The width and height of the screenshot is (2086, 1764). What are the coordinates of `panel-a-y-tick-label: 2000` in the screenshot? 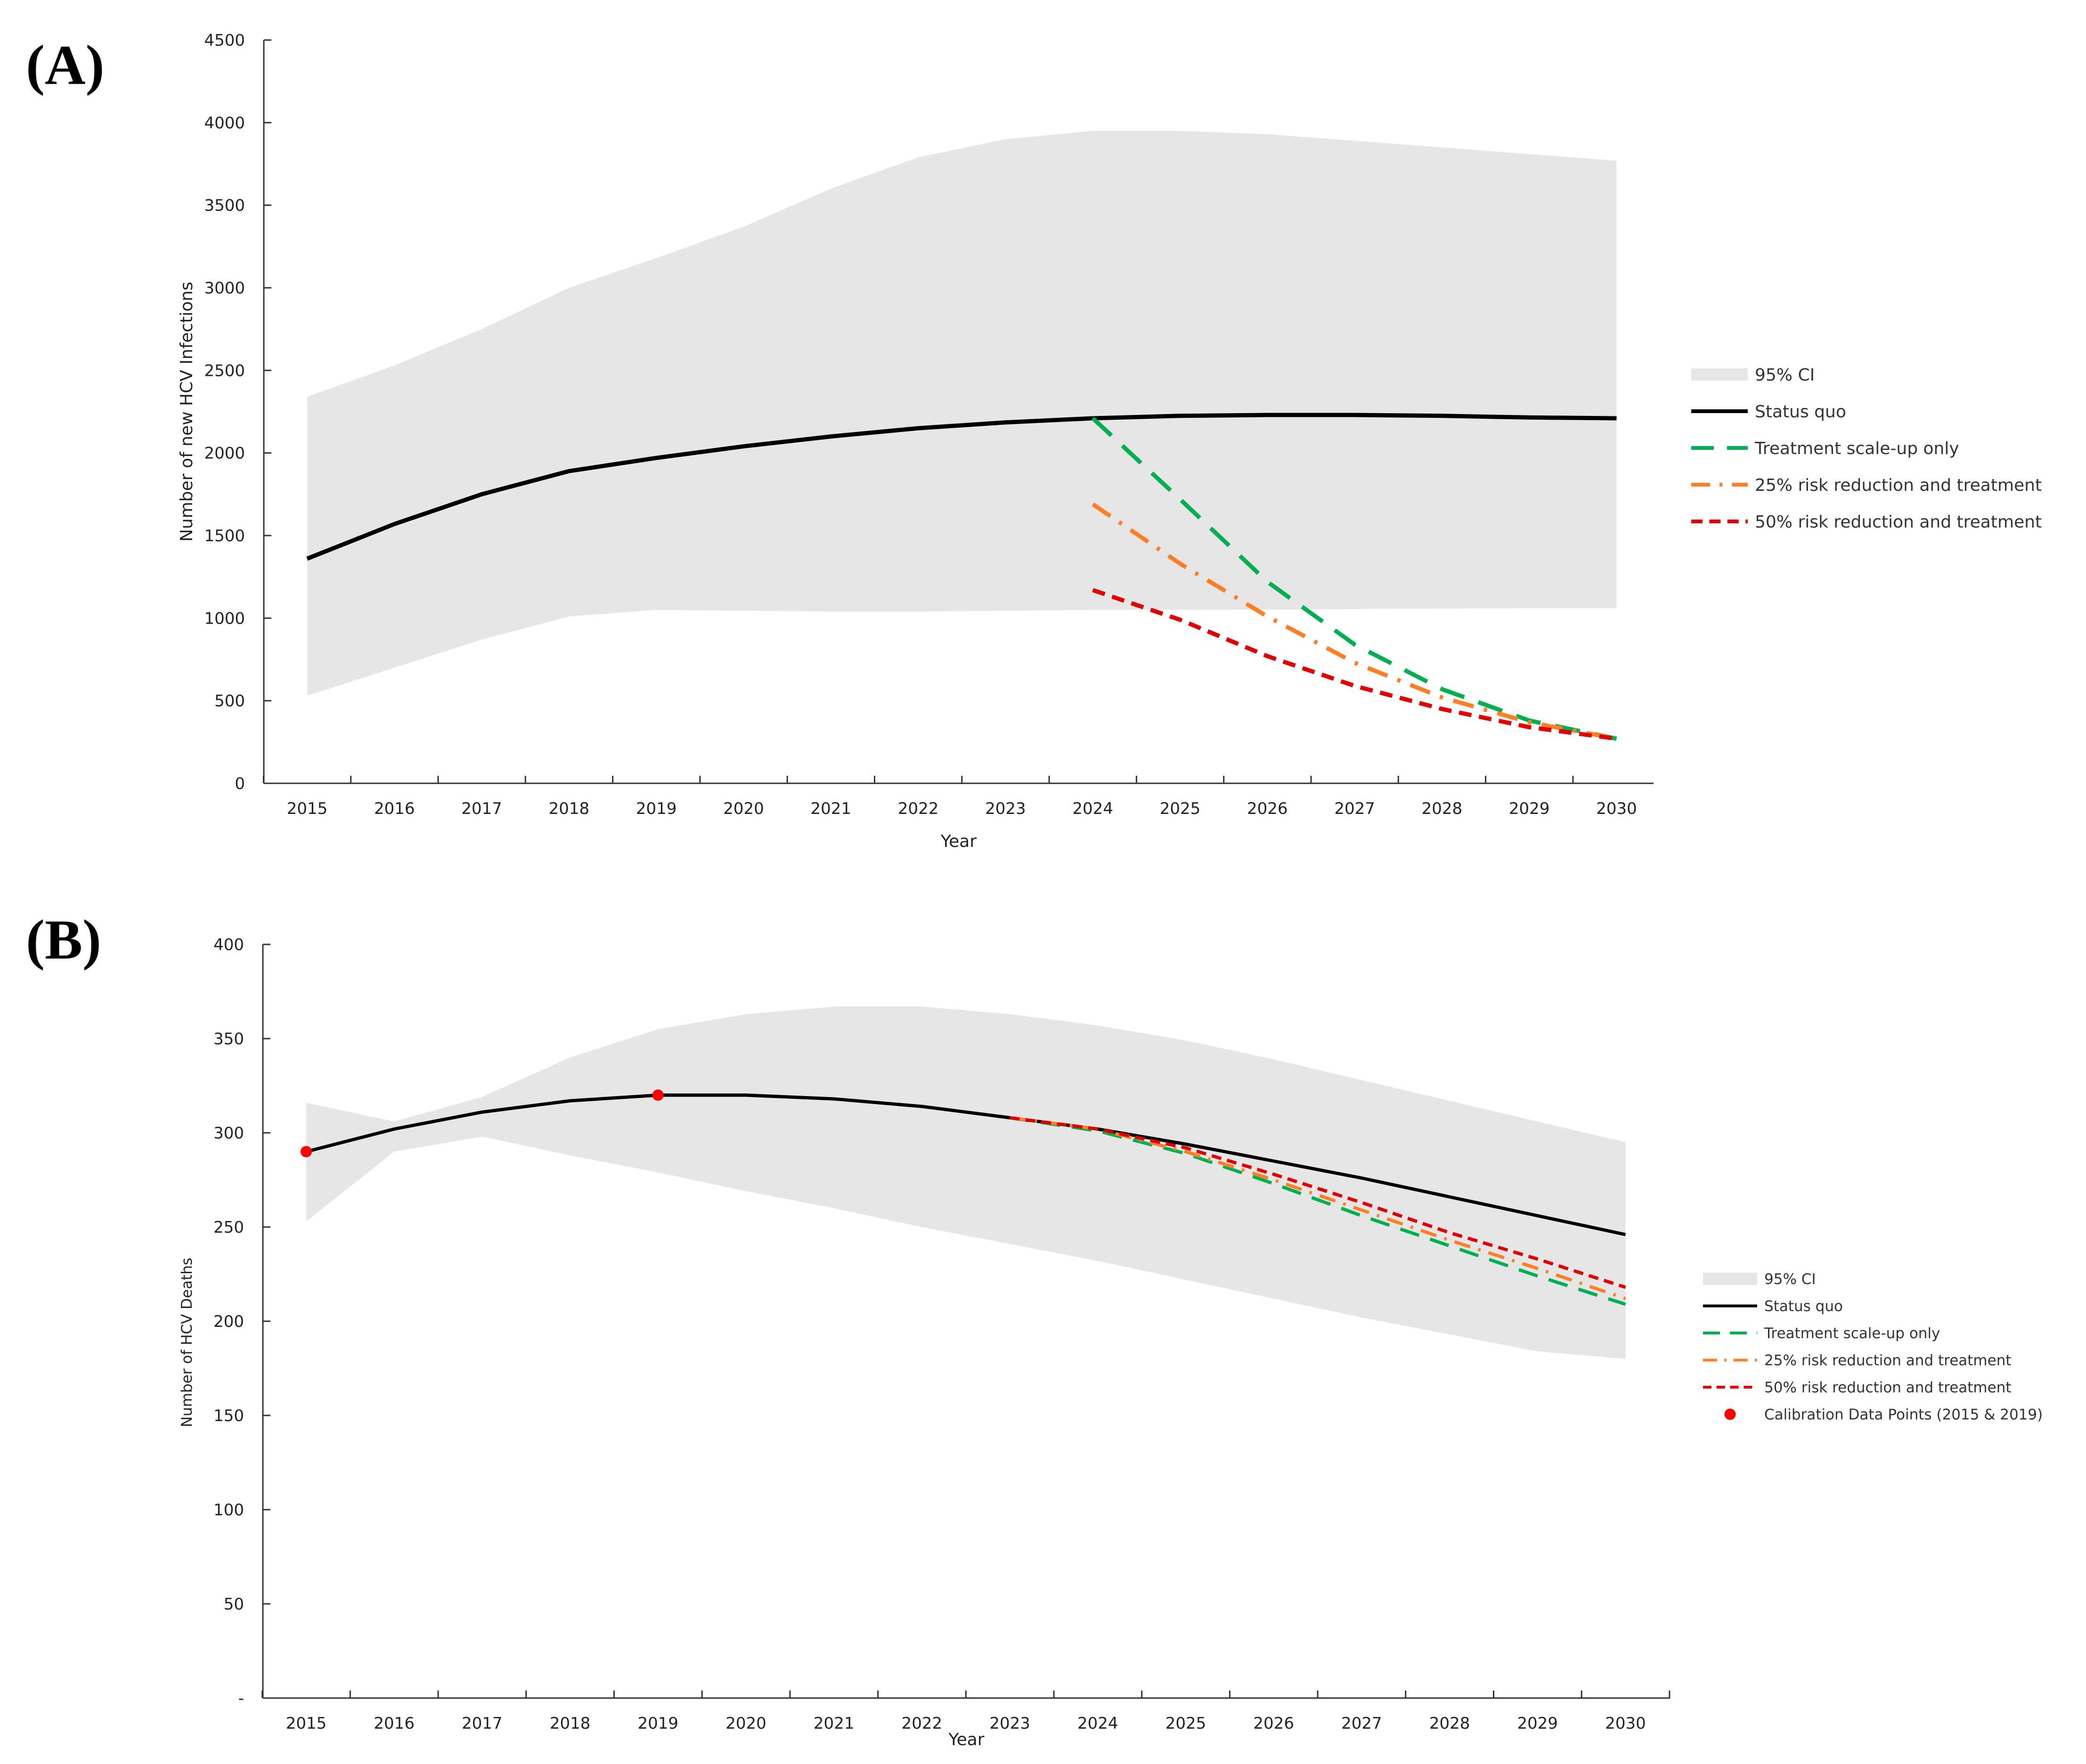 It's located at (224, 453).